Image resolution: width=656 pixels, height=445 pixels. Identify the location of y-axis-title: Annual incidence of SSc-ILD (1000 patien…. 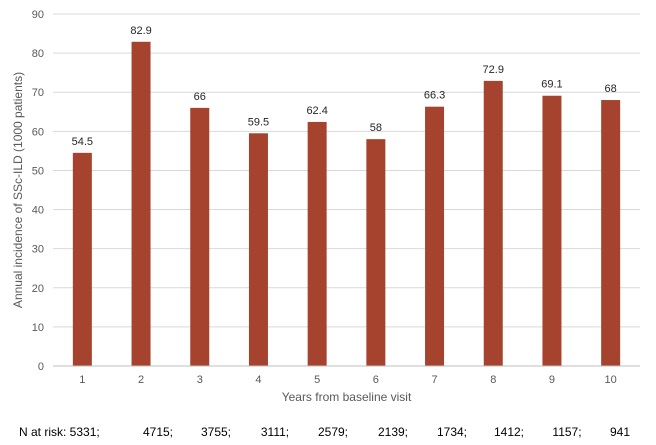
(18, 190).